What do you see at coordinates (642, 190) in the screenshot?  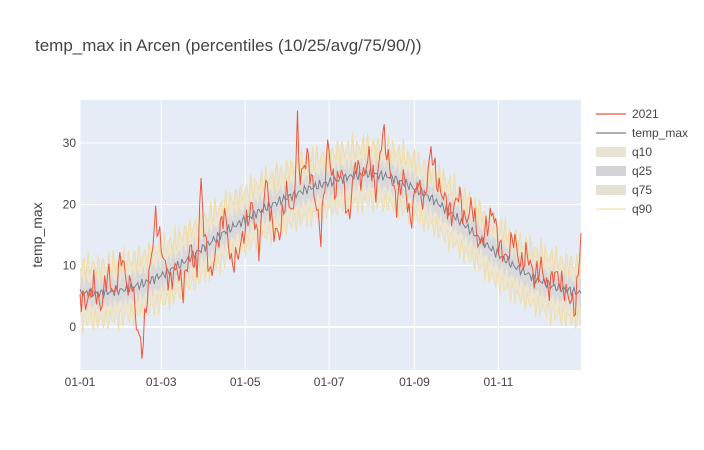 I see `legend-label: q75` at bounding box center [642, 190].